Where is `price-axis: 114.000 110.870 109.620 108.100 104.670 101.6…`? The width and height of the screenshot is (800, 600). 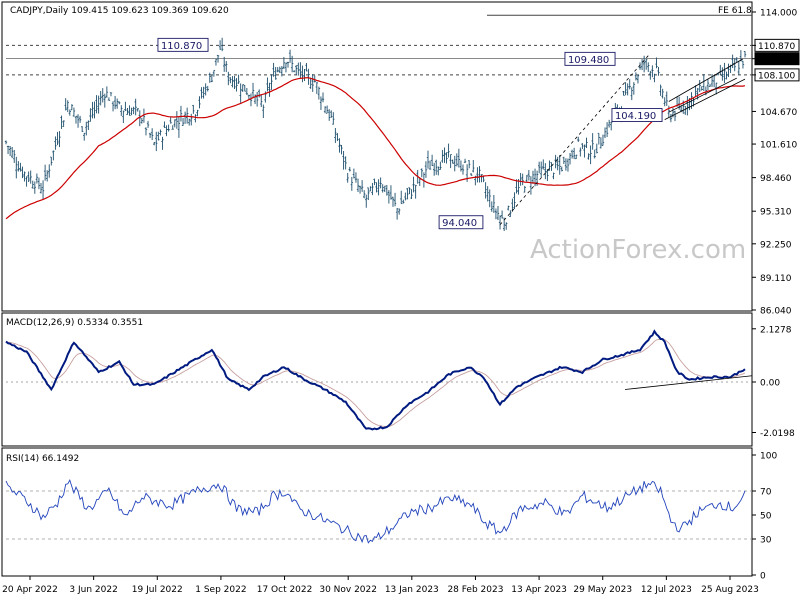
price-axis: 114.000 110.870 109.620 108.100 104.670 101.6… is located at coordinates (776, 163).